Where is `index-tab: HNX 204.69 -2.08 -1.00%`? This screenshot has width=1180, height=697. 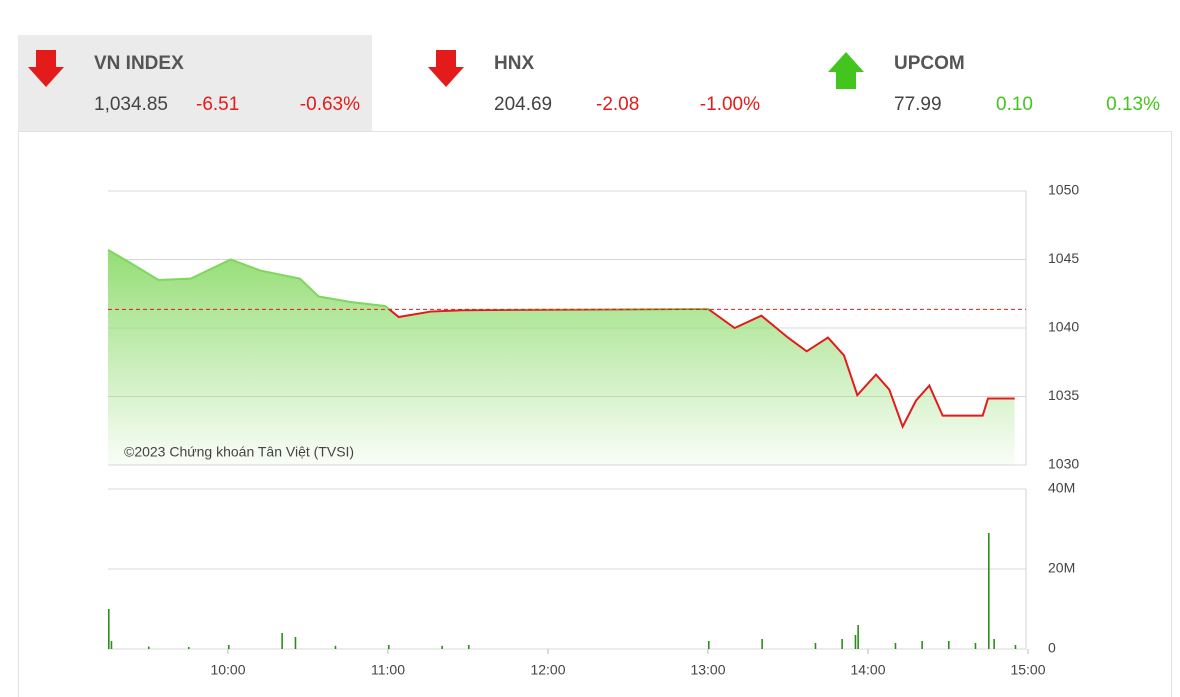
index-tab: HNX 204.69 -2.08 -1.00% is located at coordinates (594, 82).